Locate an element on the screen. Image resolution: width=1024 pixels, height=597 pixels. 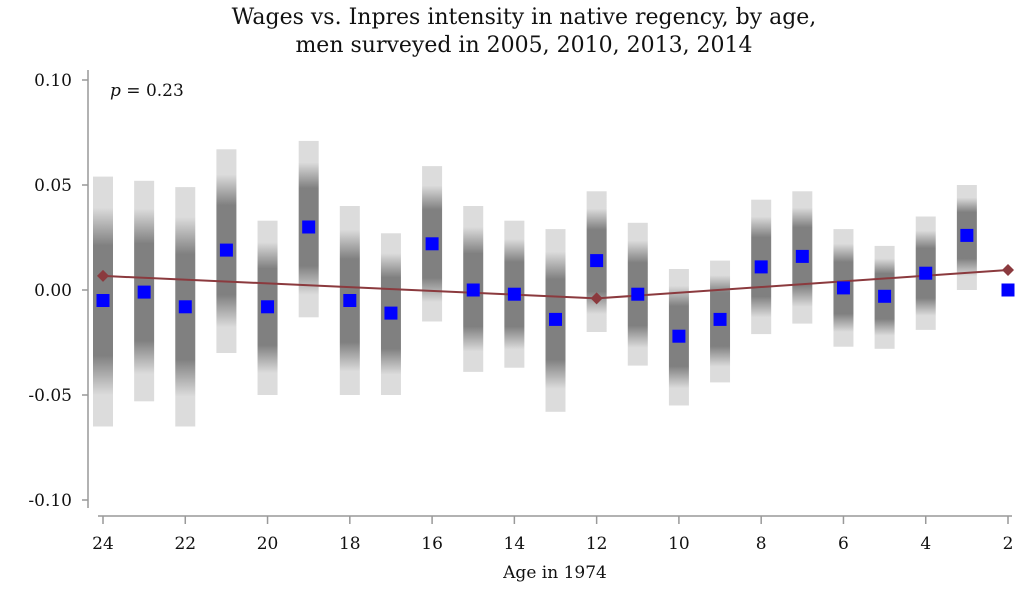
x-tick-label: 12 is located at coordinates (597, 544).